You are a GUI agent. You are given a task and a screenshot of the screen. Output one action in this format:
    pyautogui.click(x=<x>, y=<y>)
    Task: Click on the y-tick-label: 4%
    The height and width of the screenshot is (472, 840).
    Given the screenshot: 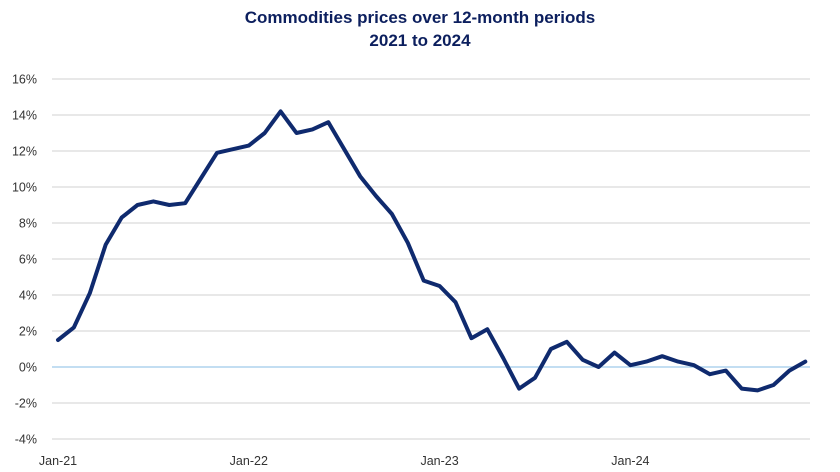 What is the action you would take?
    pyautogui.click(x=28, y=296)
    